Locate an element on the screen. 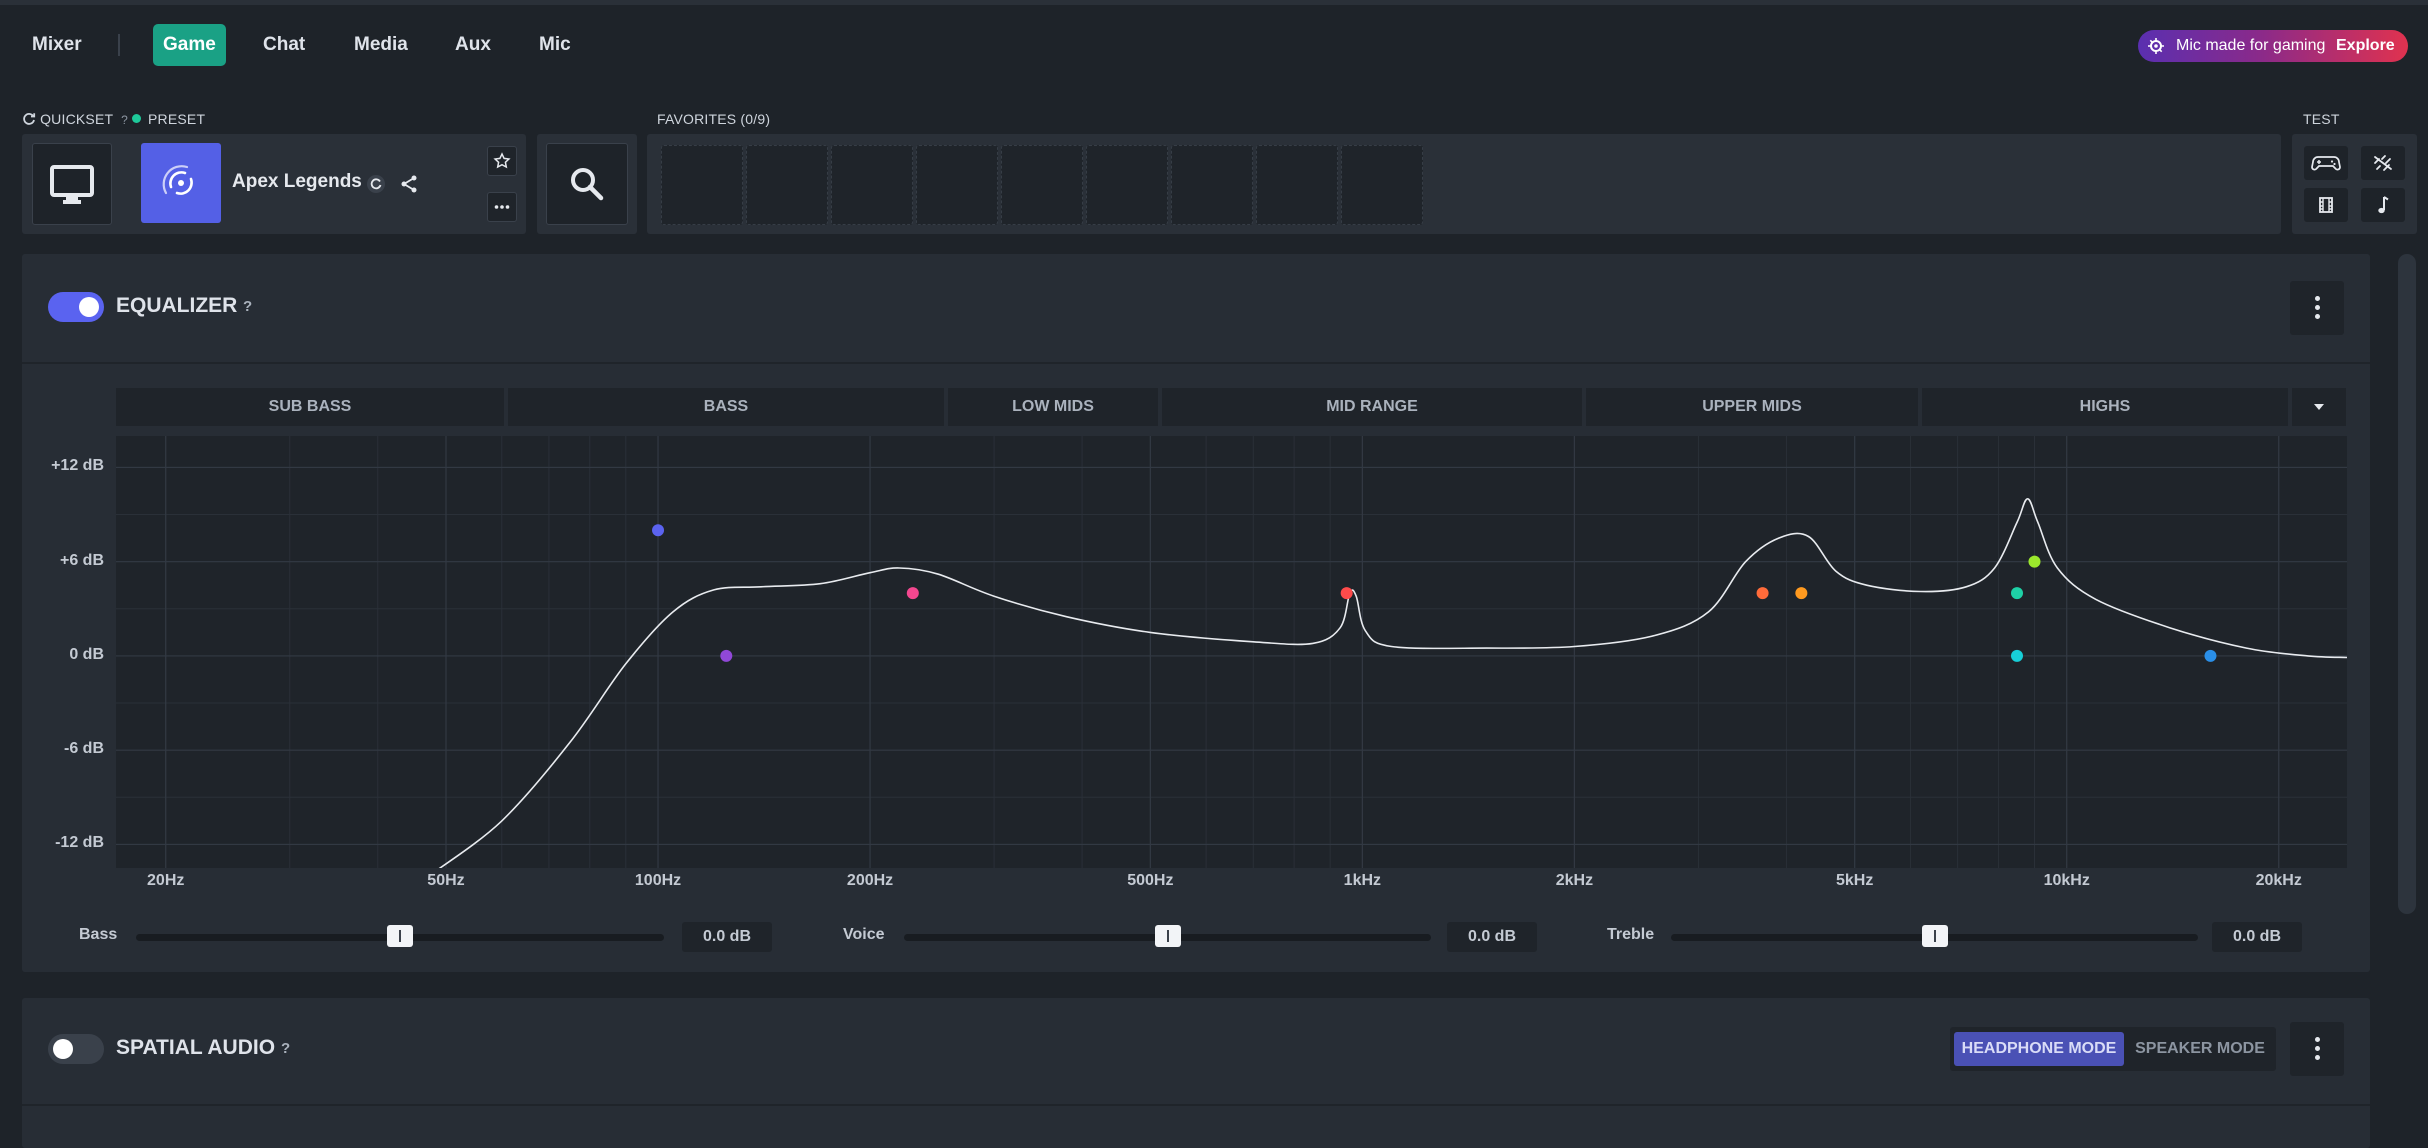  test-sound-button is located at coordinates (2383, 163).